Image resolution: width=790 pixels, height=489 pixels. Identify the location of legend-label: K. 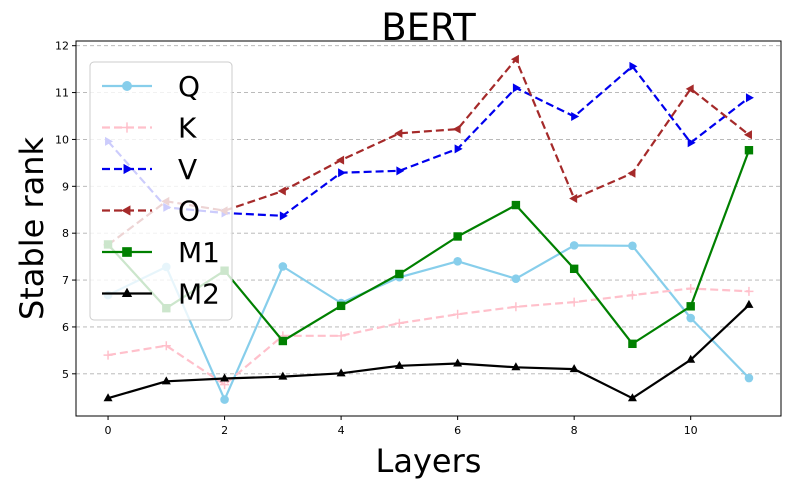
(187, 128).